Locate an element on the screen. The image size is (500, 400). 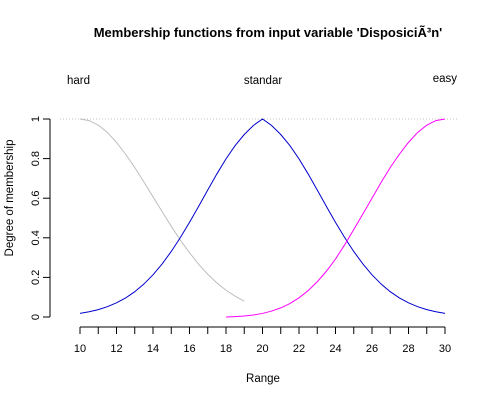
y-tick-label: 0.2 is located at coordinates (36, 277).